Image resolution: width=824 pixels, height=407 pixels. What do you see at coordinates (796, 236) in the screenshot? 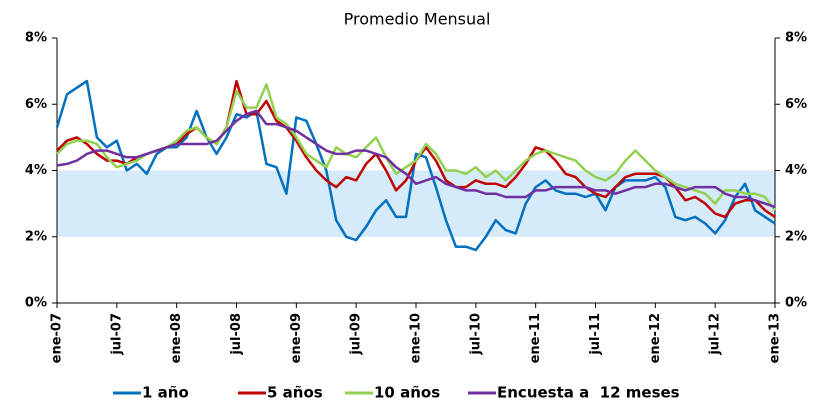
I see `y2-tick-label: 2%` at bounding box center [796, 236].